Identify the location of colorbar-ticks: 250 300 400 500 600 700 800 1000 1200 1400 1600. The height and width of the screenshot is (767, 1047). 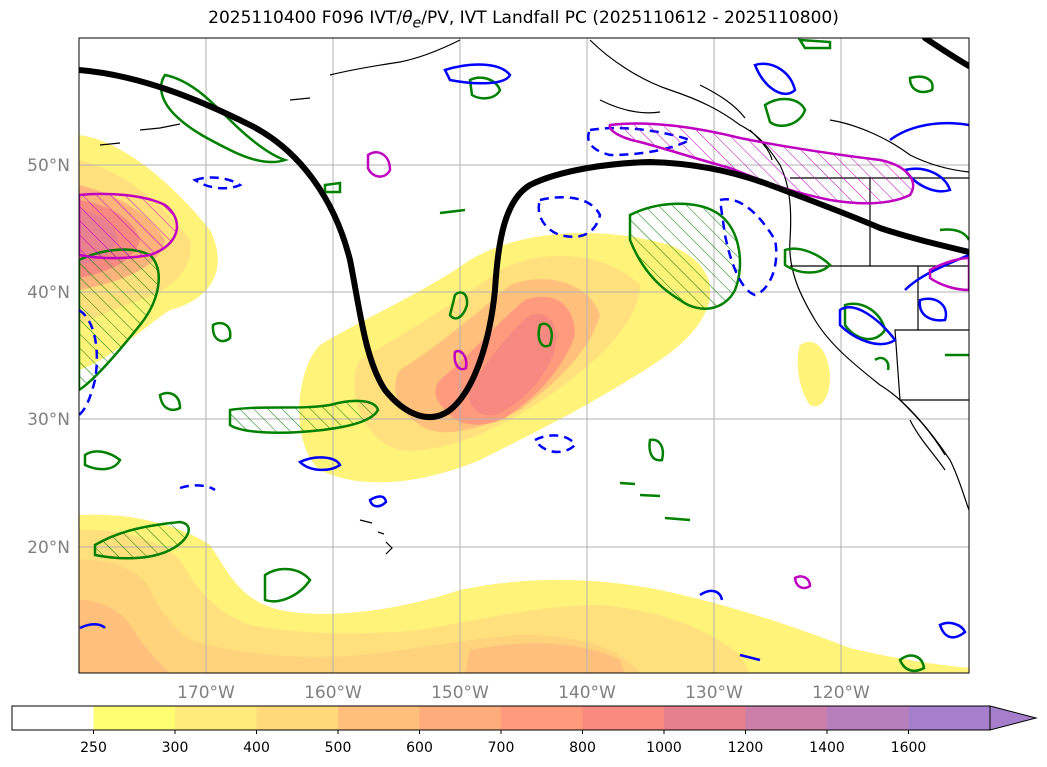
(503, 743).